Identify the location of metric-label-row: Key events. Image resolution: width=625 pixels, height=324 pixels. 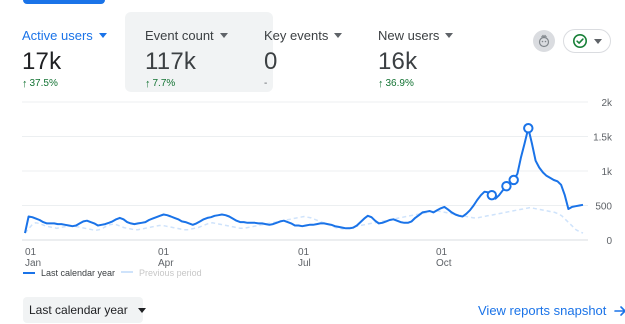
(303, 35).